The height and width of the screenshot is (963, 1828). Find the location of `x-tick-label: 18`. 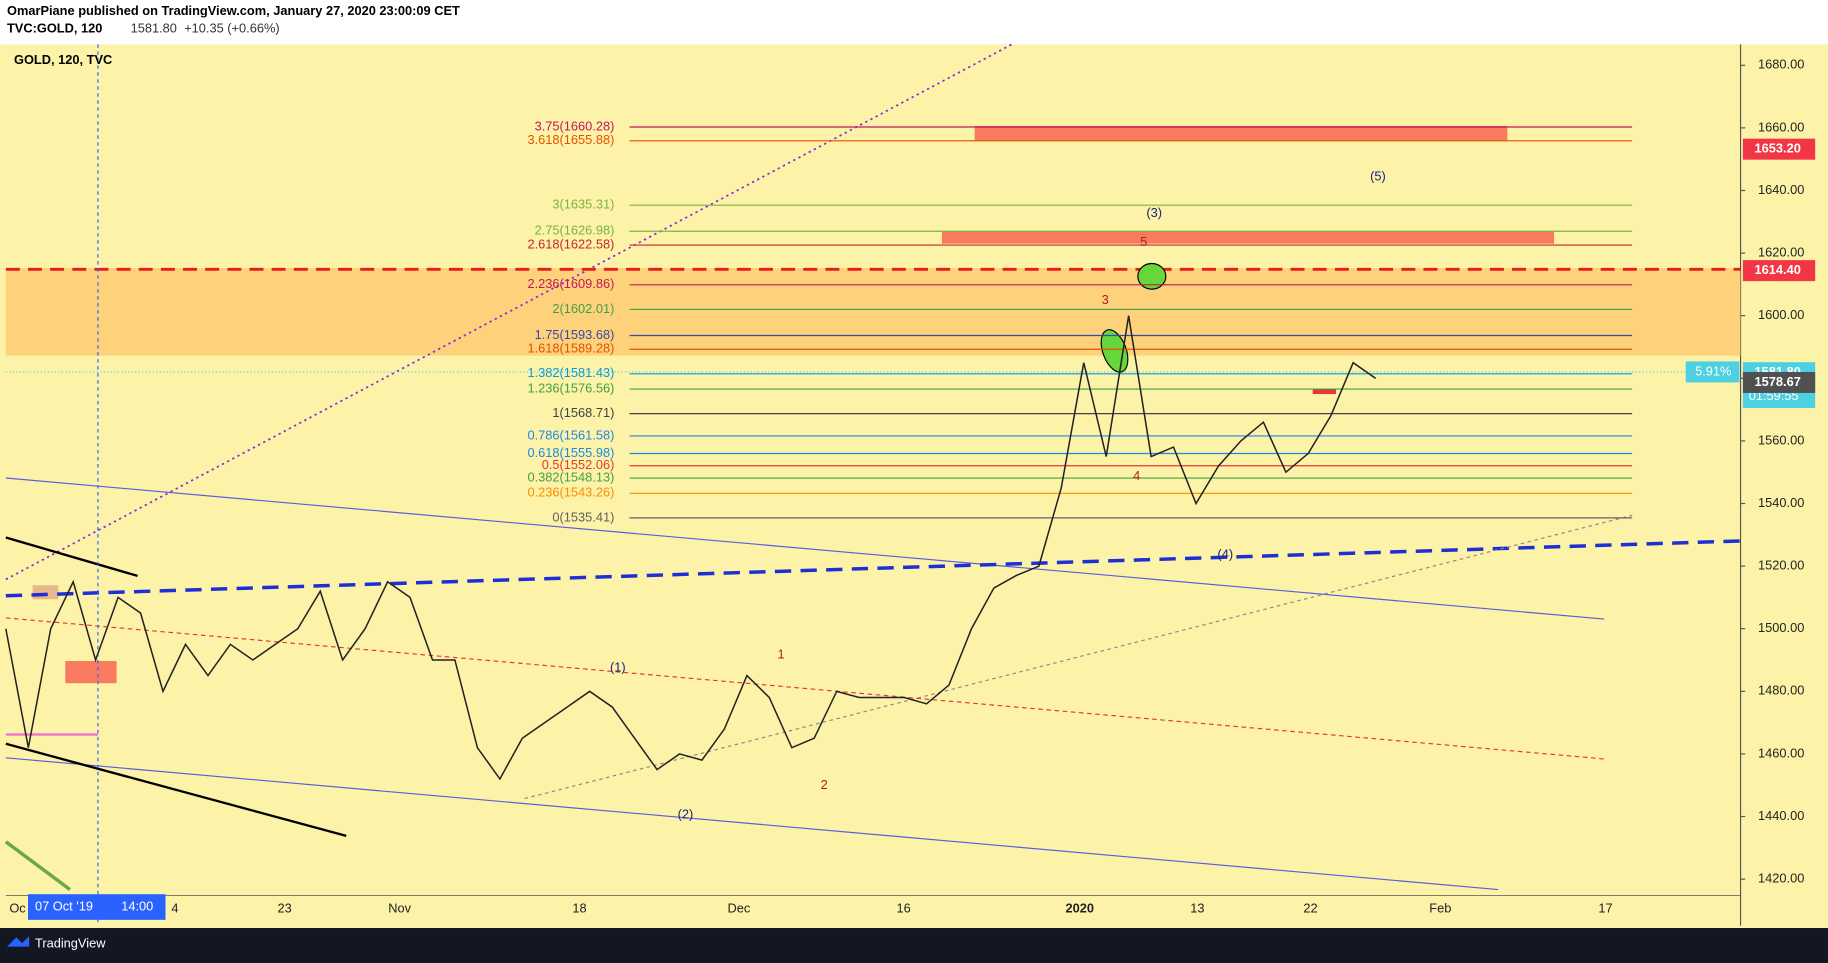

x-tick-label: 18 is located at coordinates (579, 908).